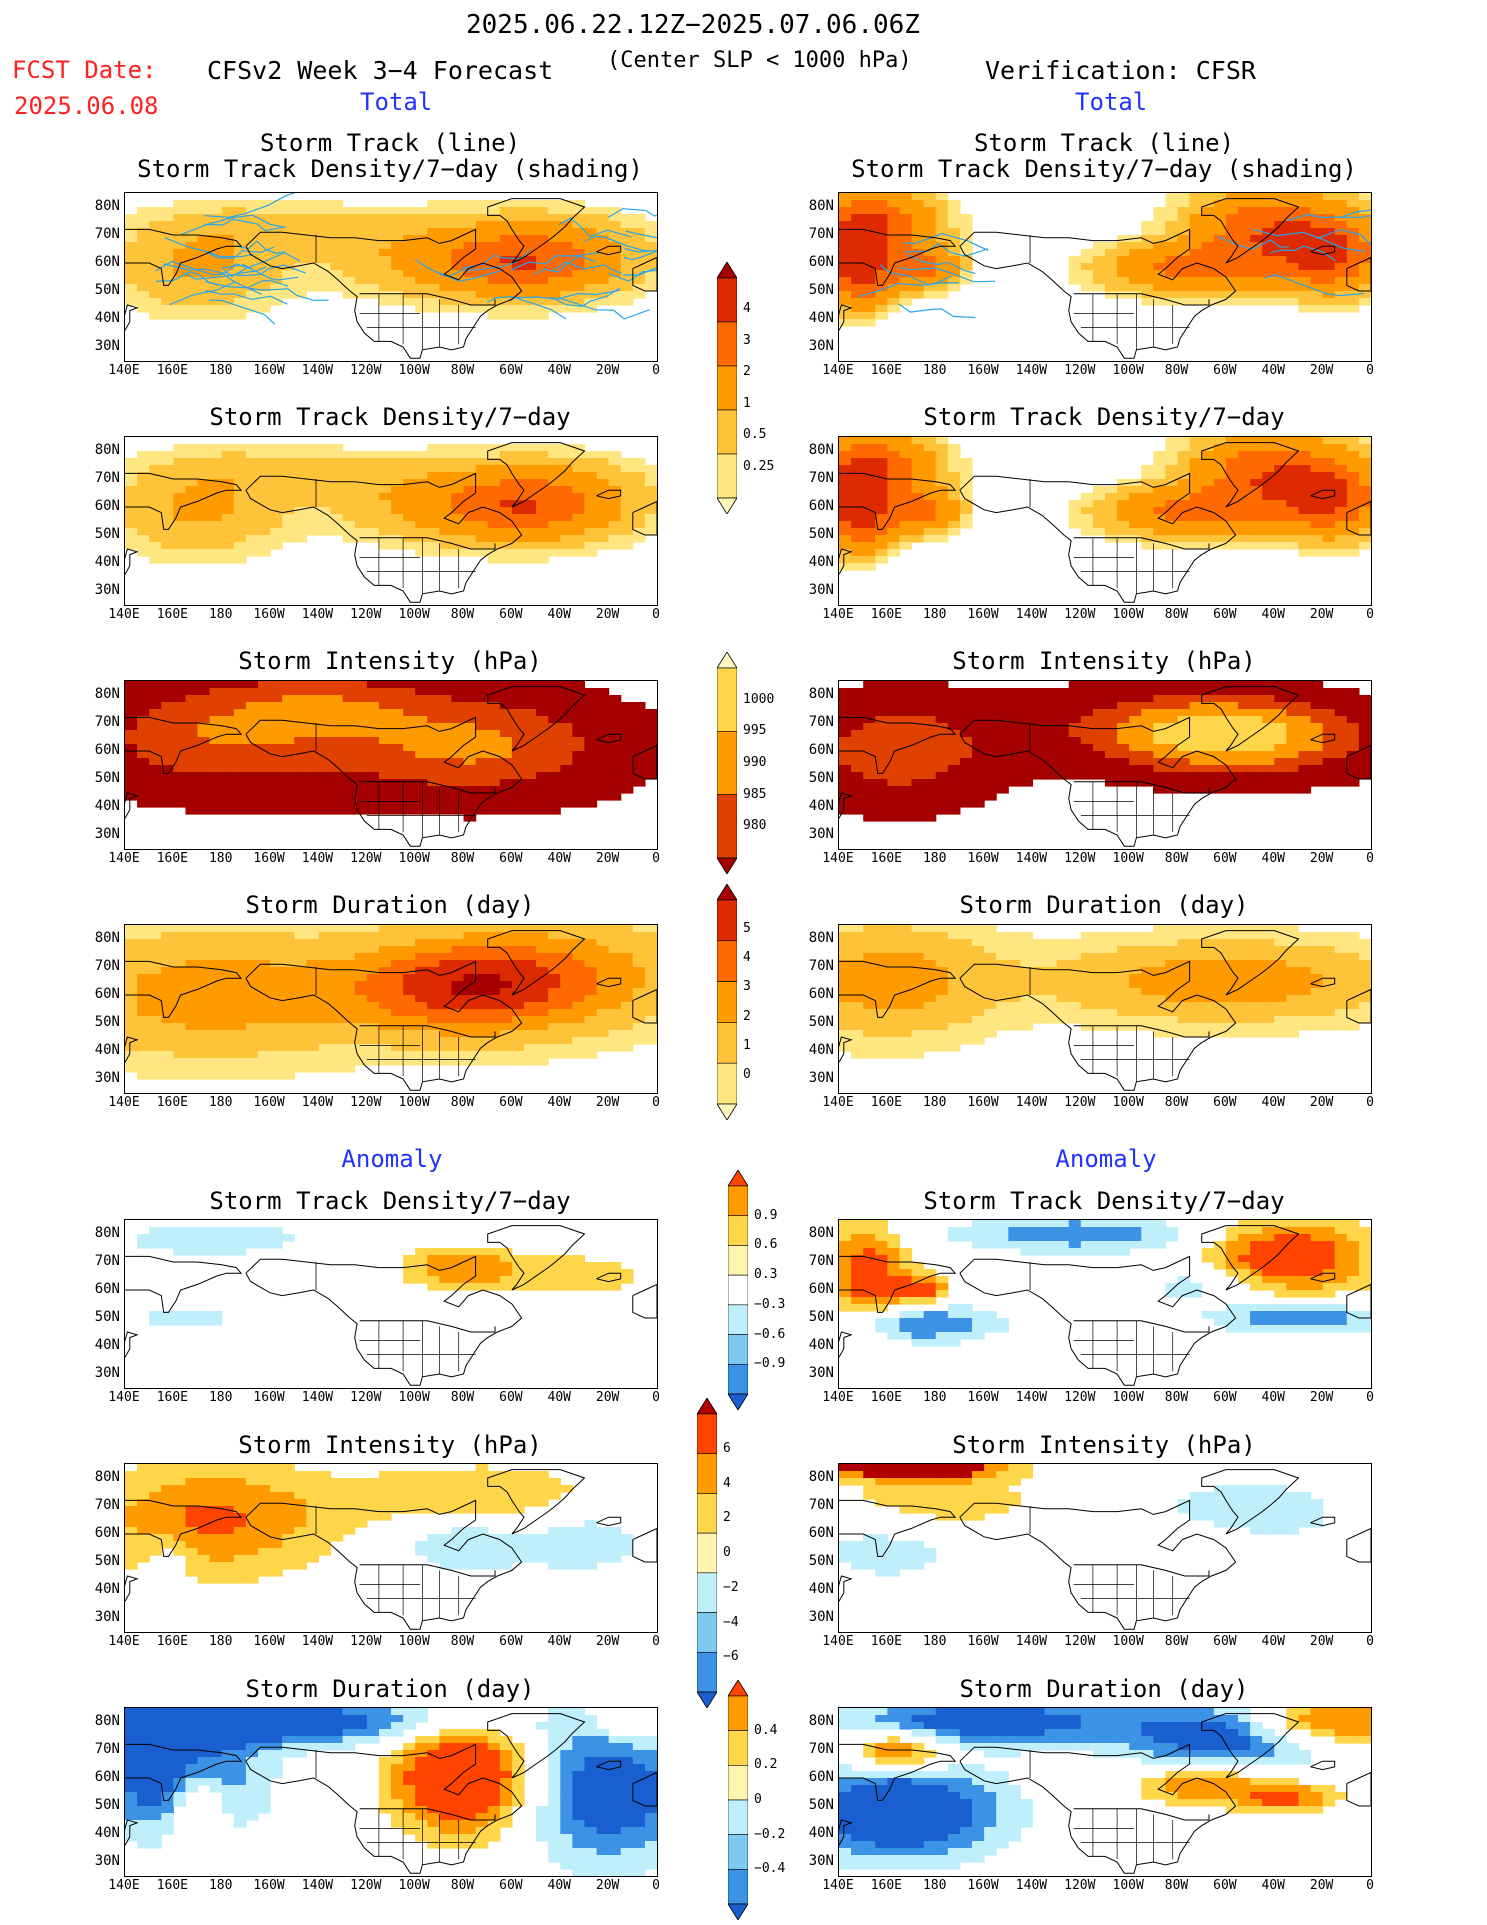 This screenshot has width=1487, height=1925. I want to click on national-border, so click(427, 543).